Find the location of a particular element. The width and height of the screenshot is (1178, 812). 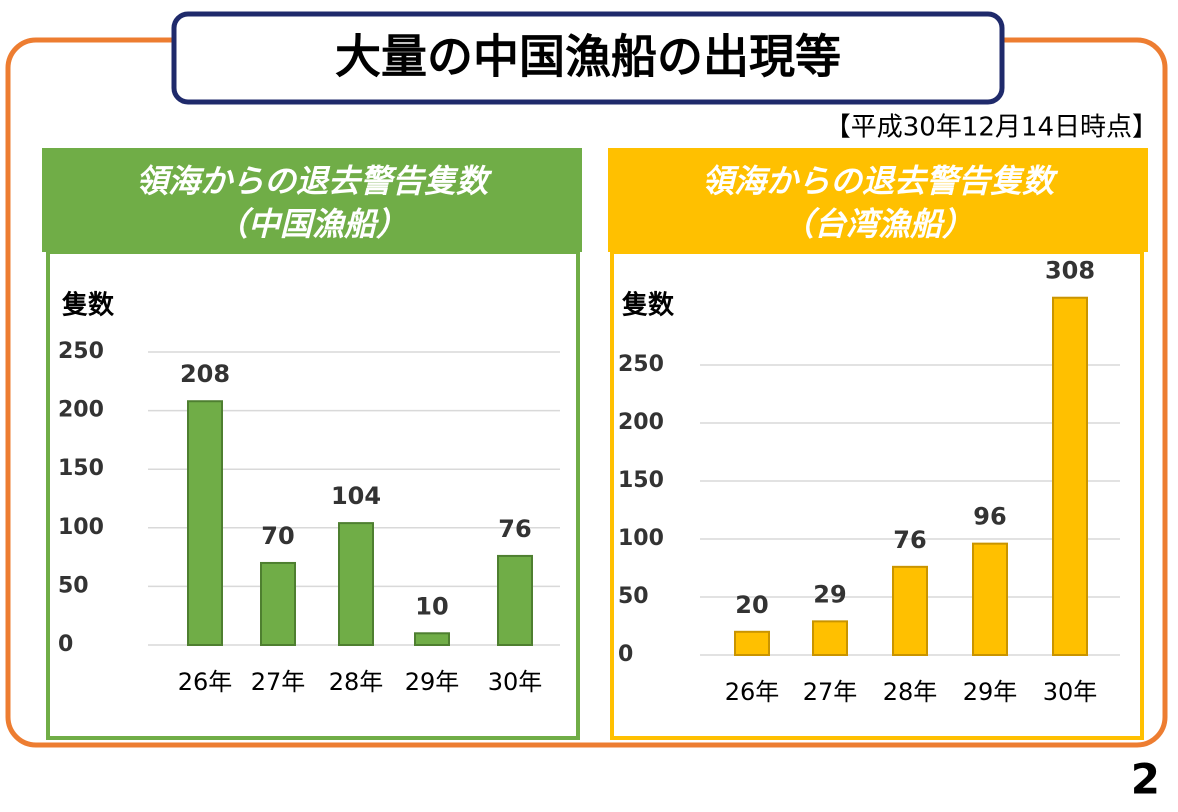

chart-subtitle: （台湾漁船） is located at coordinates (878, 224).